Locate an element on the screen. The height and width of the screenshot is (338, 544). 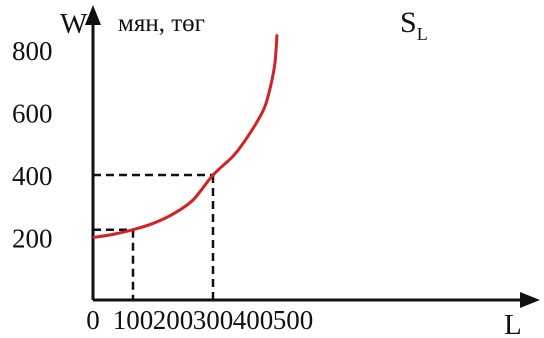
y-tick-label: 800 is located at coordinates (32, 51).